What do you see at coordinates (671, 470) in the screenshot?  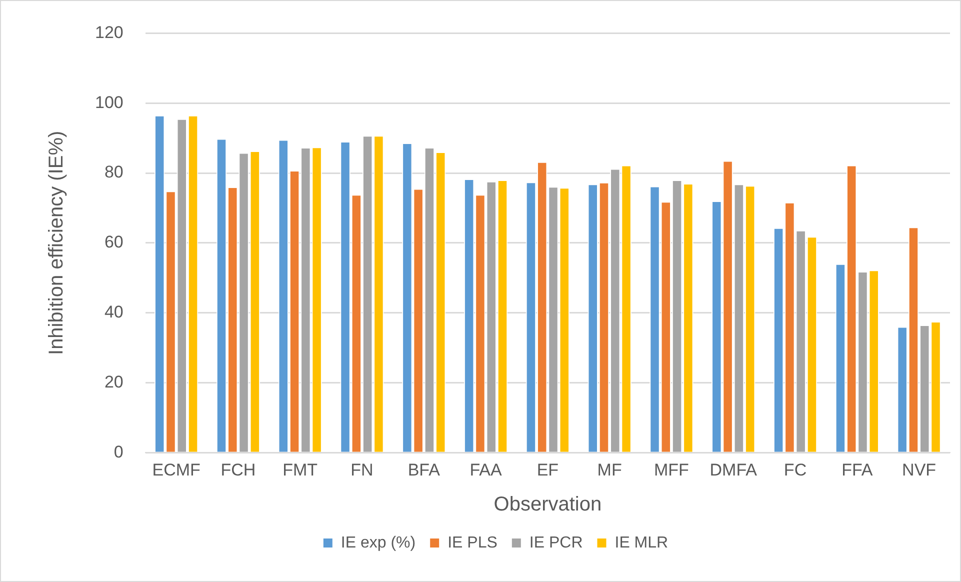 I see `x-tick-label: MFF` at bounding box center [671, 470].